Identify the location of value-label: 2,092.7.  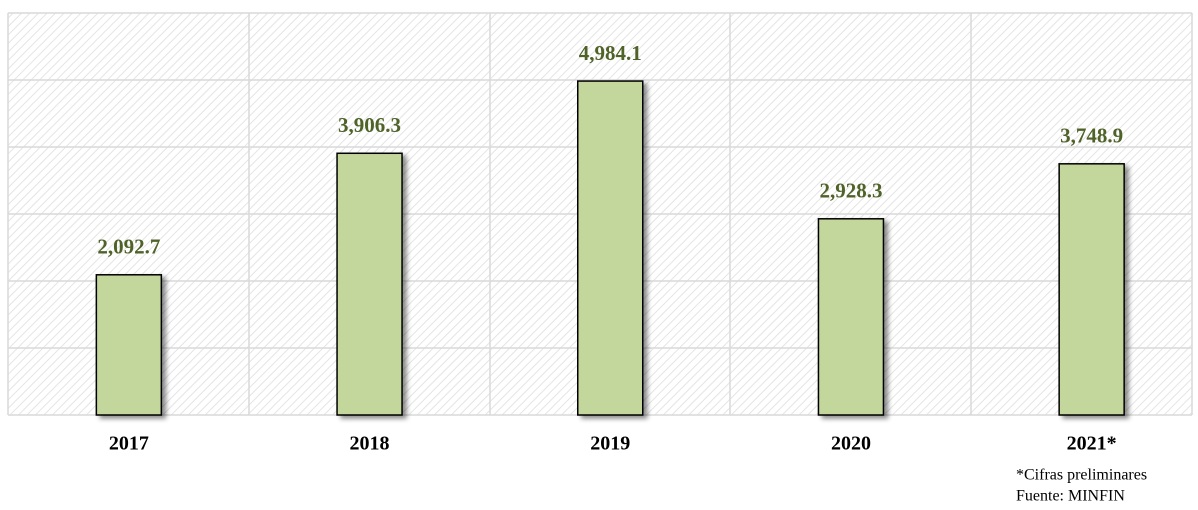
(128, 247).